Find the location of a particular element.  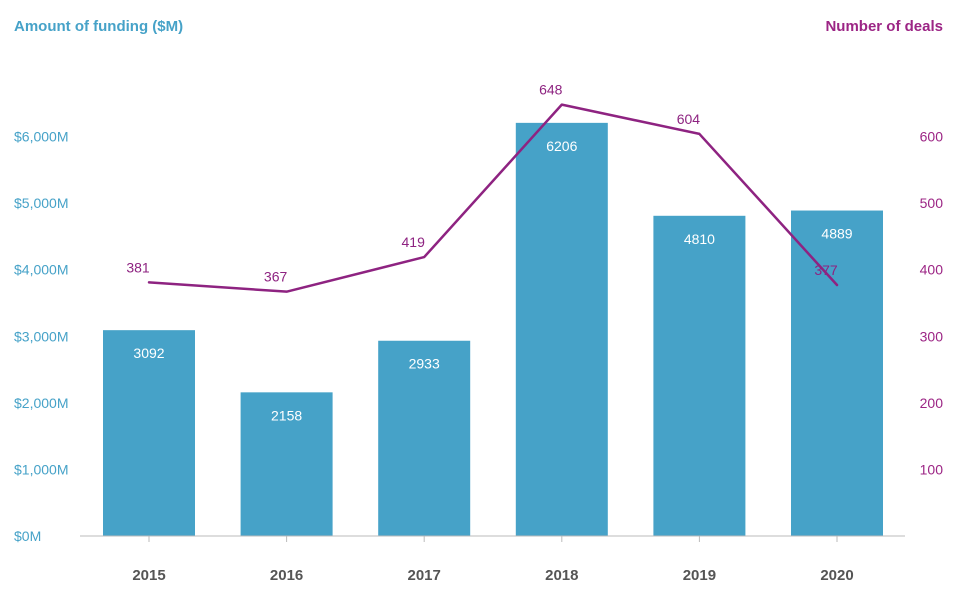

x-axis-tick-label: 2020 is located at coordinates (836, 575).